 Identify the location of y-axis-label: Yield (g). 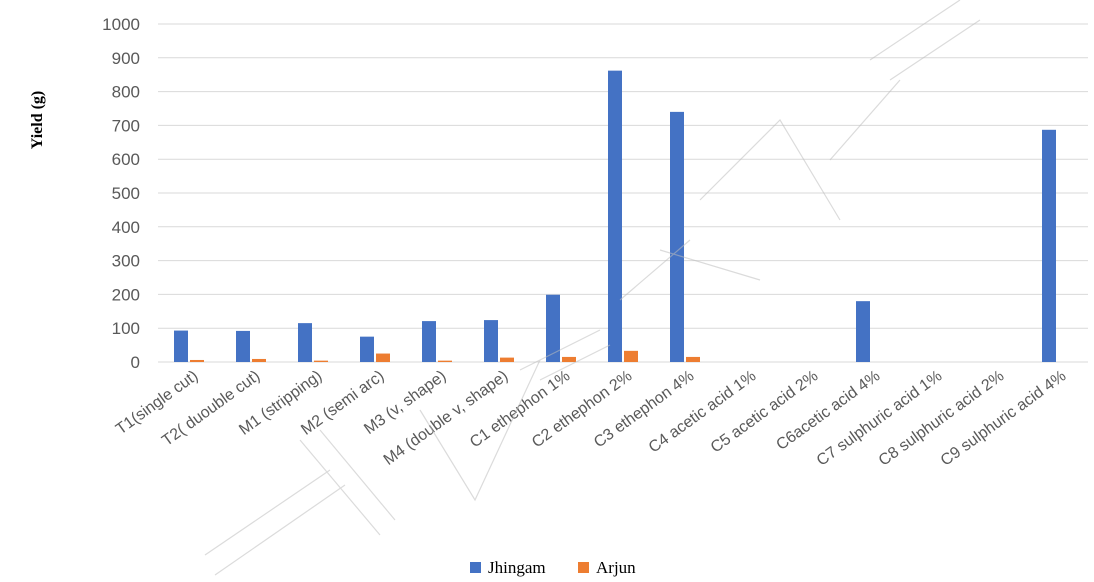
(37, 120).